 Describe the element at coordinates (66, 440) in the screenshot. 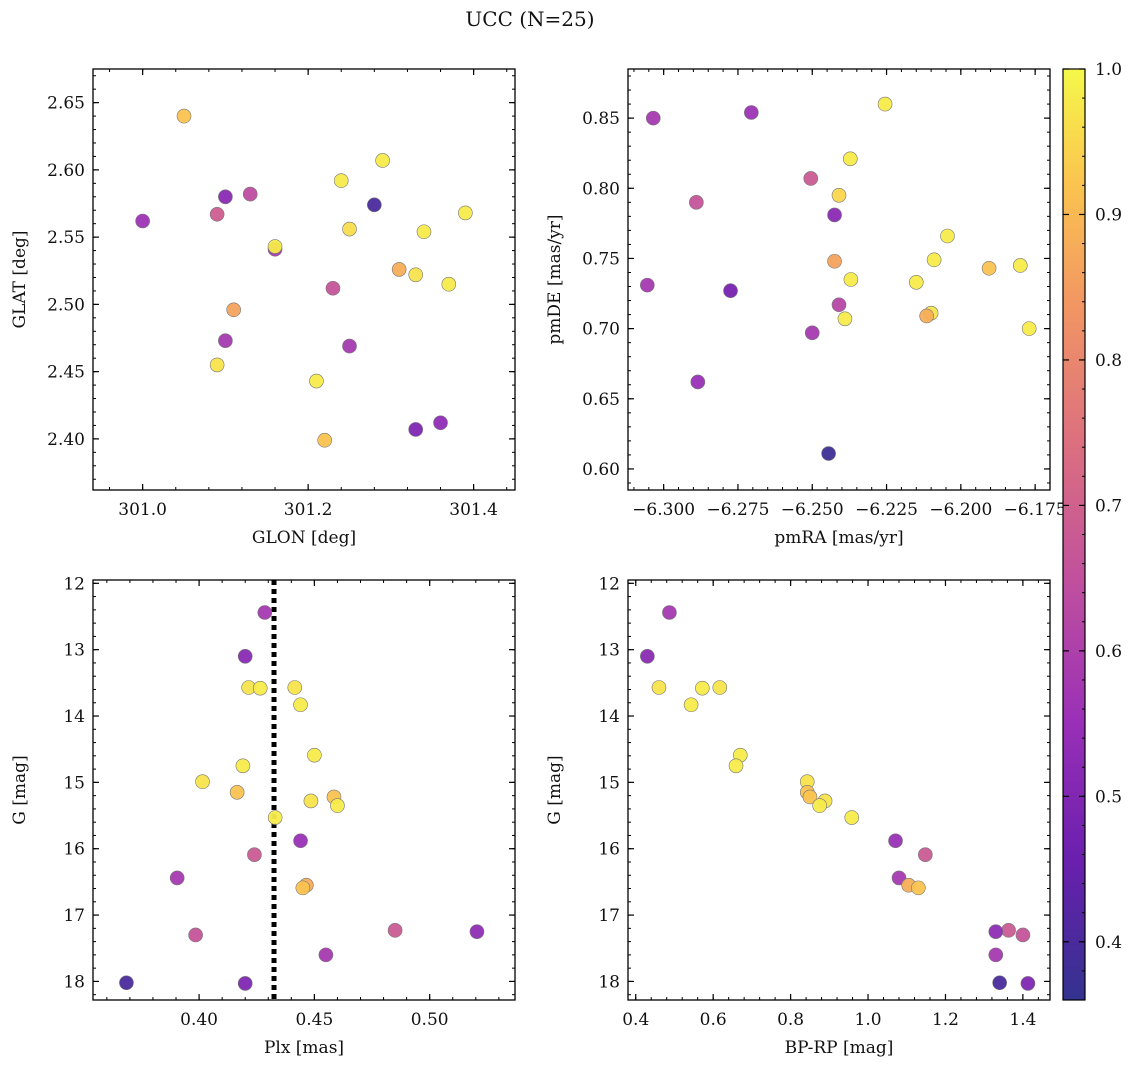

I see `y-tick-label: 2.40` at that location.